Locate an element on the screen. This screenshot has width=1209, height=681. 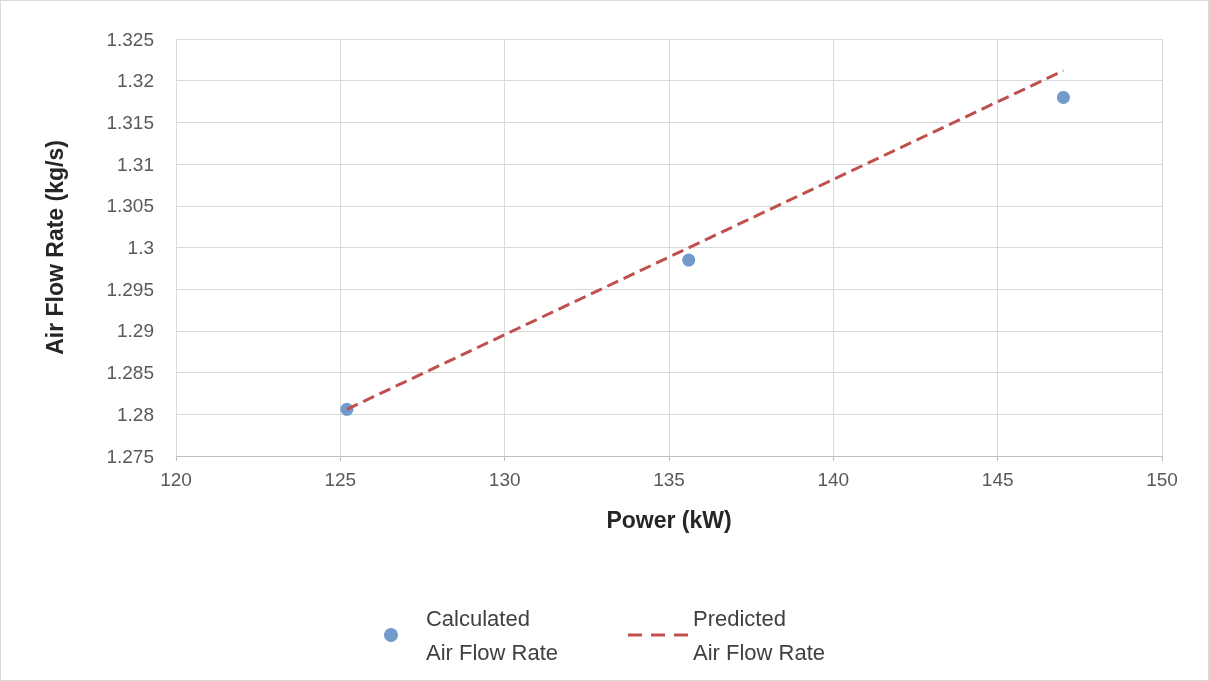
y-tick-label: 1.28 is located at coordinates (135, 414).